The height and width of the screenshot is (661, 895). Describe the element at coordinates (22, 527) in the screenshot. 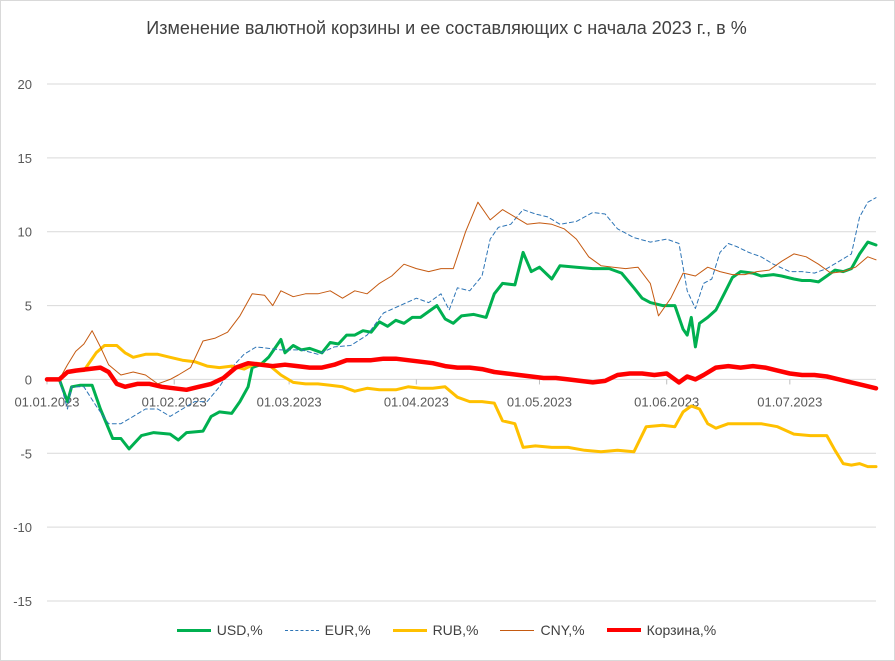

I see `y-tick-label: -10` at that location.